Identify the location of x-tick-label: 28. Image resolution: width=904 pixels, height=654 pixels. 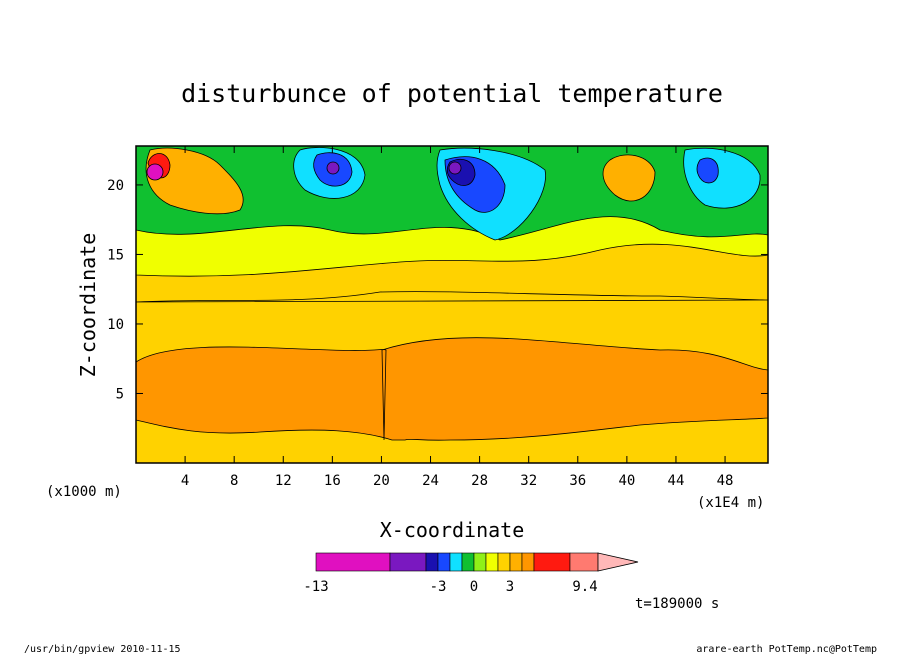
(479, 481).